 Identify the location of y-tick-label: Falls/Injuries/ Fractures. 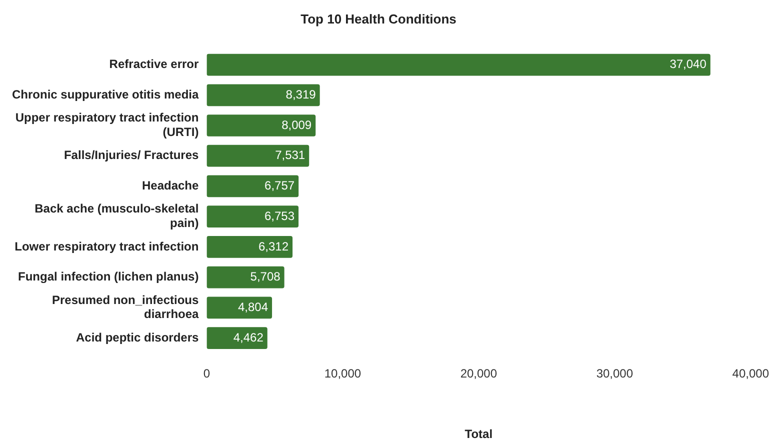
(132, 155).